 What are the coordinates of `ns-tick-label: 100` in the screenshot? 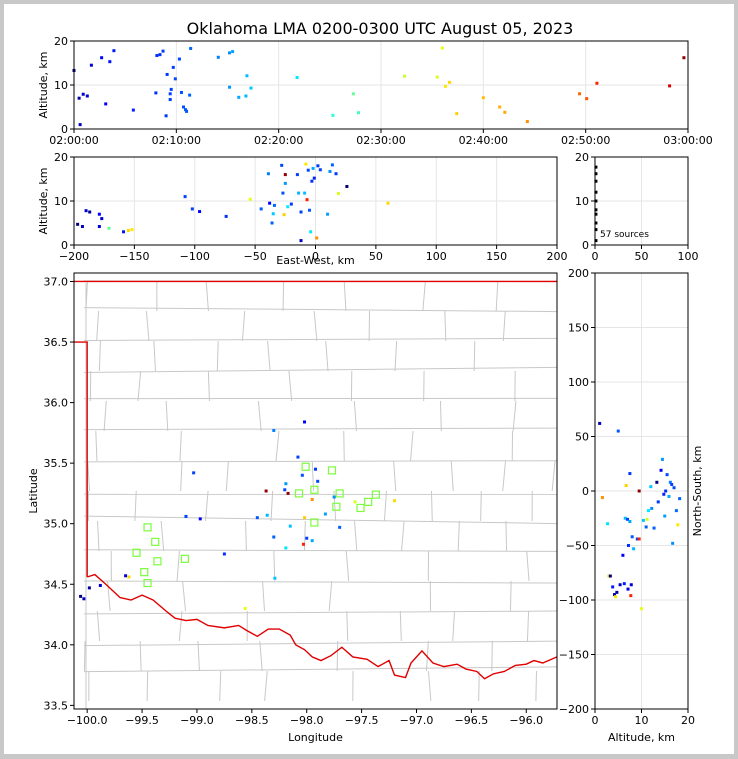 It's located at (578, 382).